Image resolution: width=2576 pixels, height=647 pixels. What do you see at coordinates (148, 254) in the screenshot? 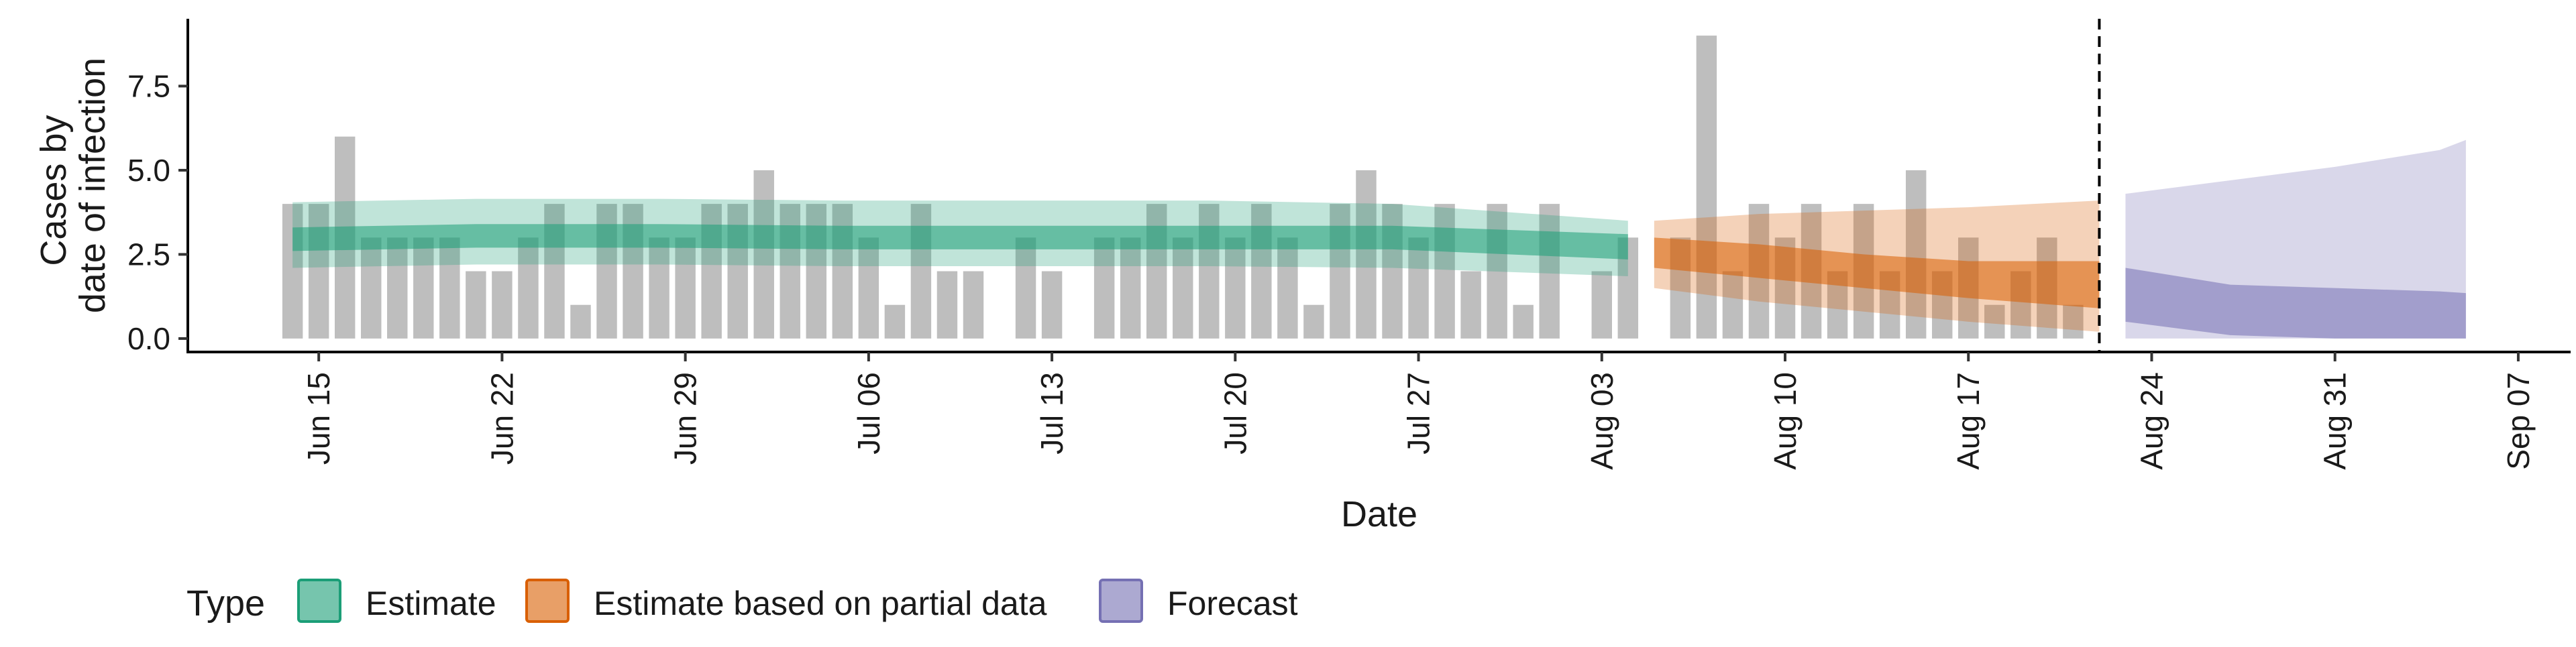
I see `y-tick-label: 2.5` at bounding box center [148, 254].